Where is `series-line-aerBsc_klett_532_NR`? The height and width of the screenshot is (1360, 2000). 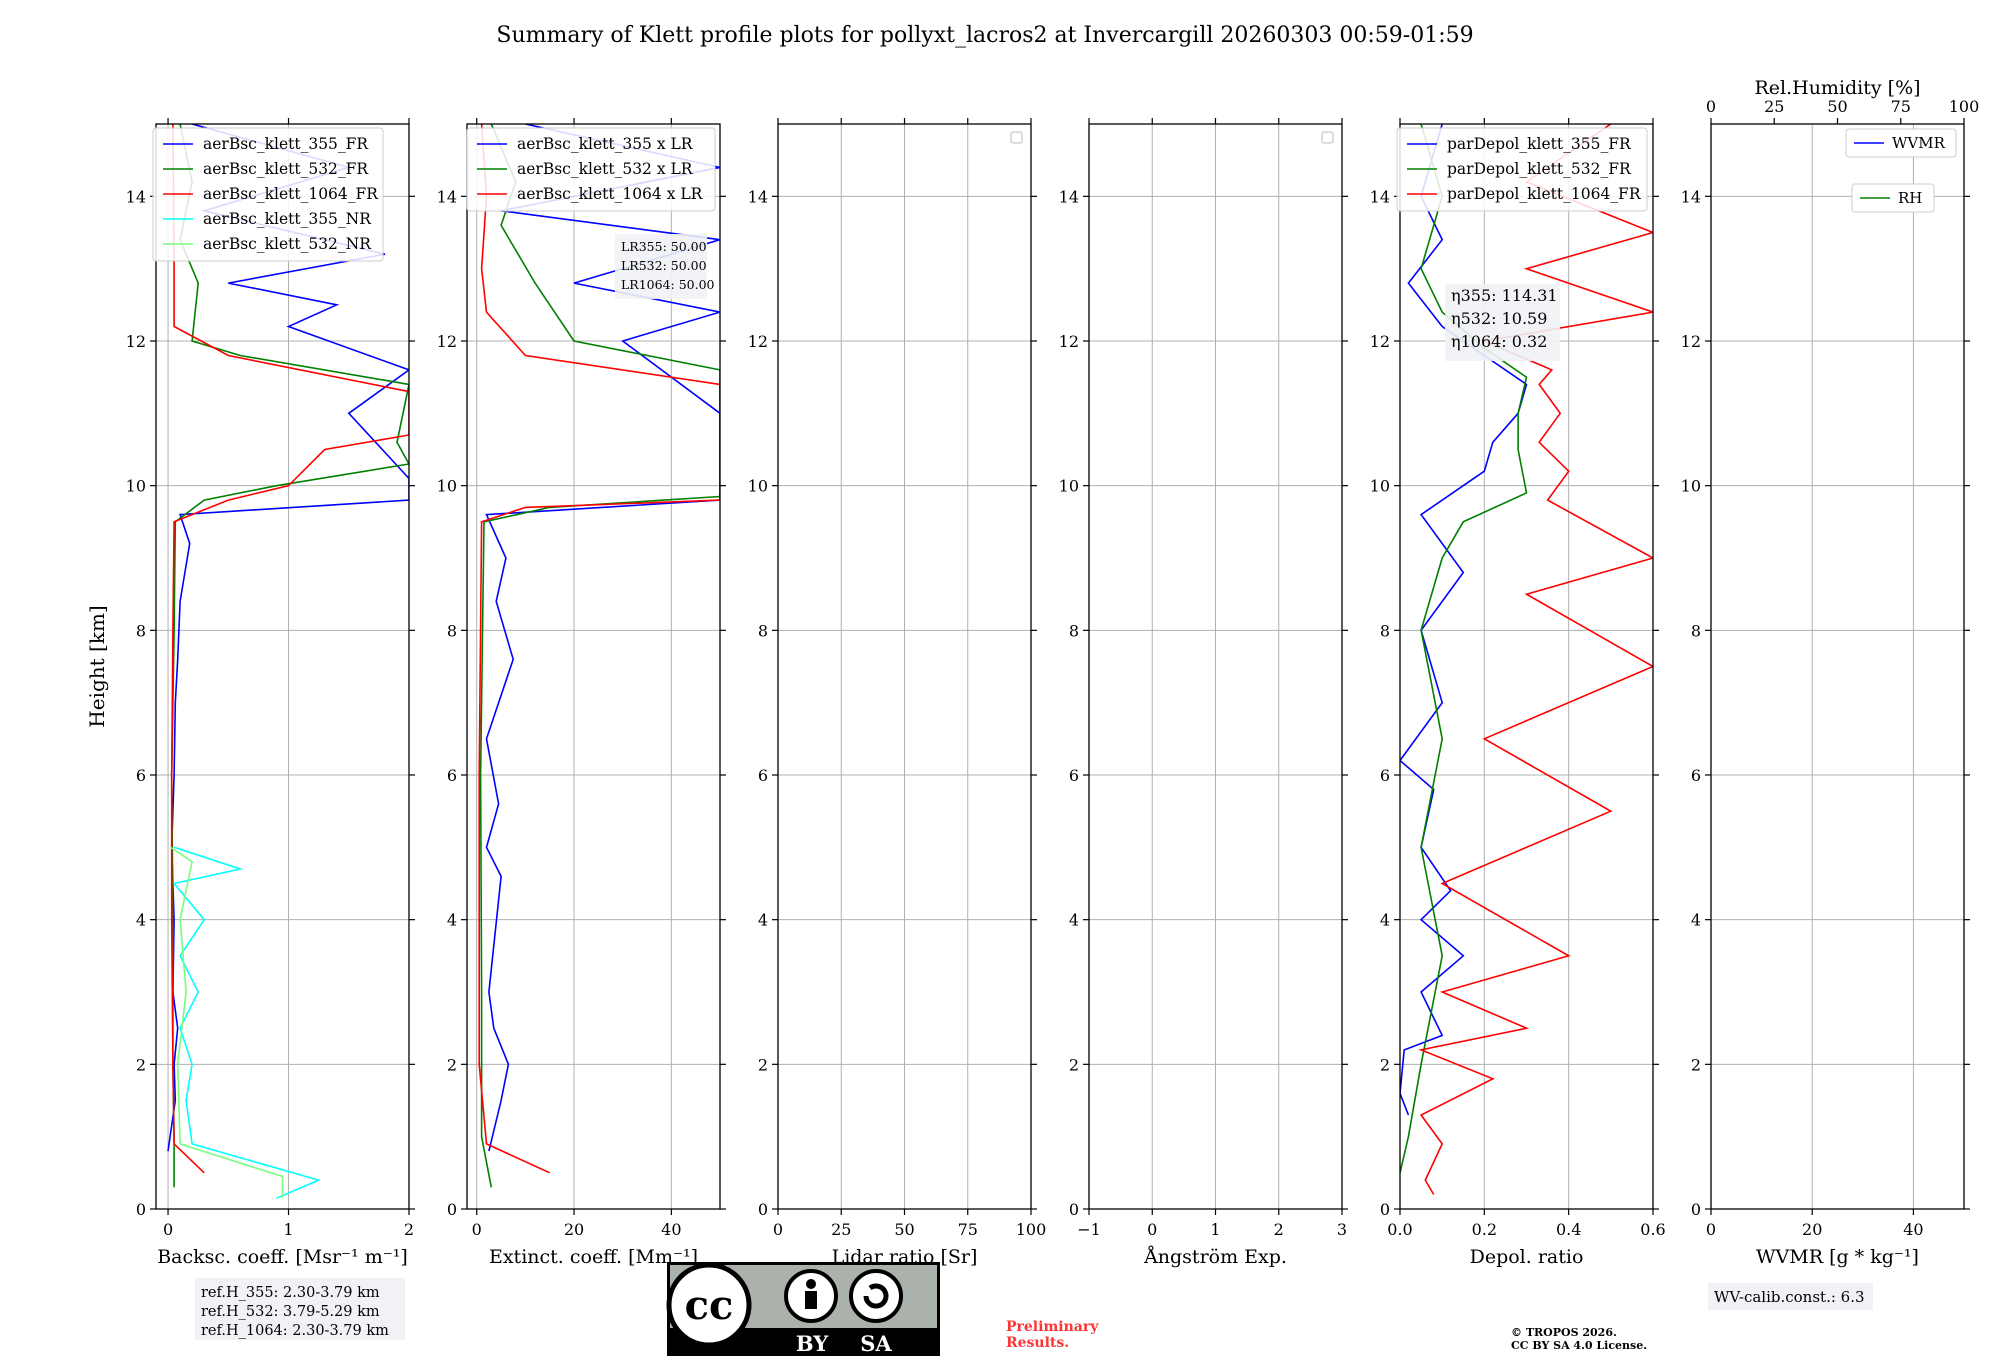
series-line-aerBsc_klett_532_NR is located at coordinates (227, 1022).